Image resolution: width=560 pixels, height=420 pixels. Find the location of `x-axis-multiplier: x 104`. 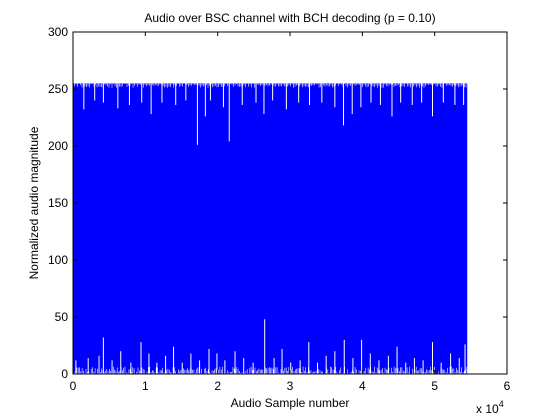

x-axis-multiplier: x 104 is located at coordinates (490, 407).